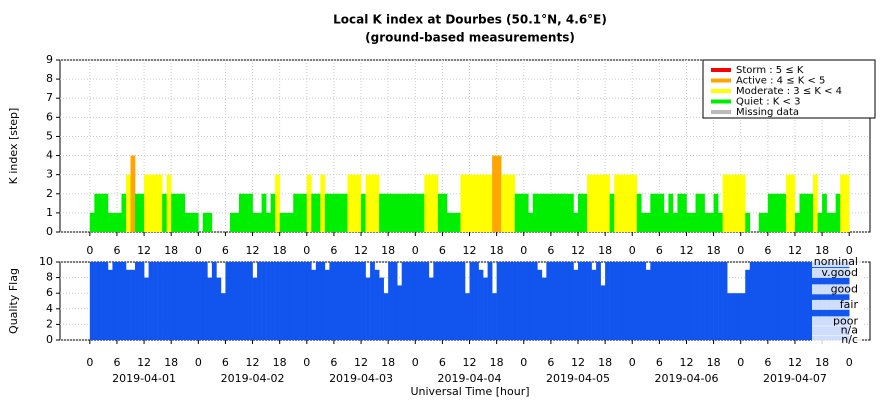 The width and height of the screenshot is (886, 400). I want to click on legend-label: Storm : 5 ≤ K, so click(770, 70).